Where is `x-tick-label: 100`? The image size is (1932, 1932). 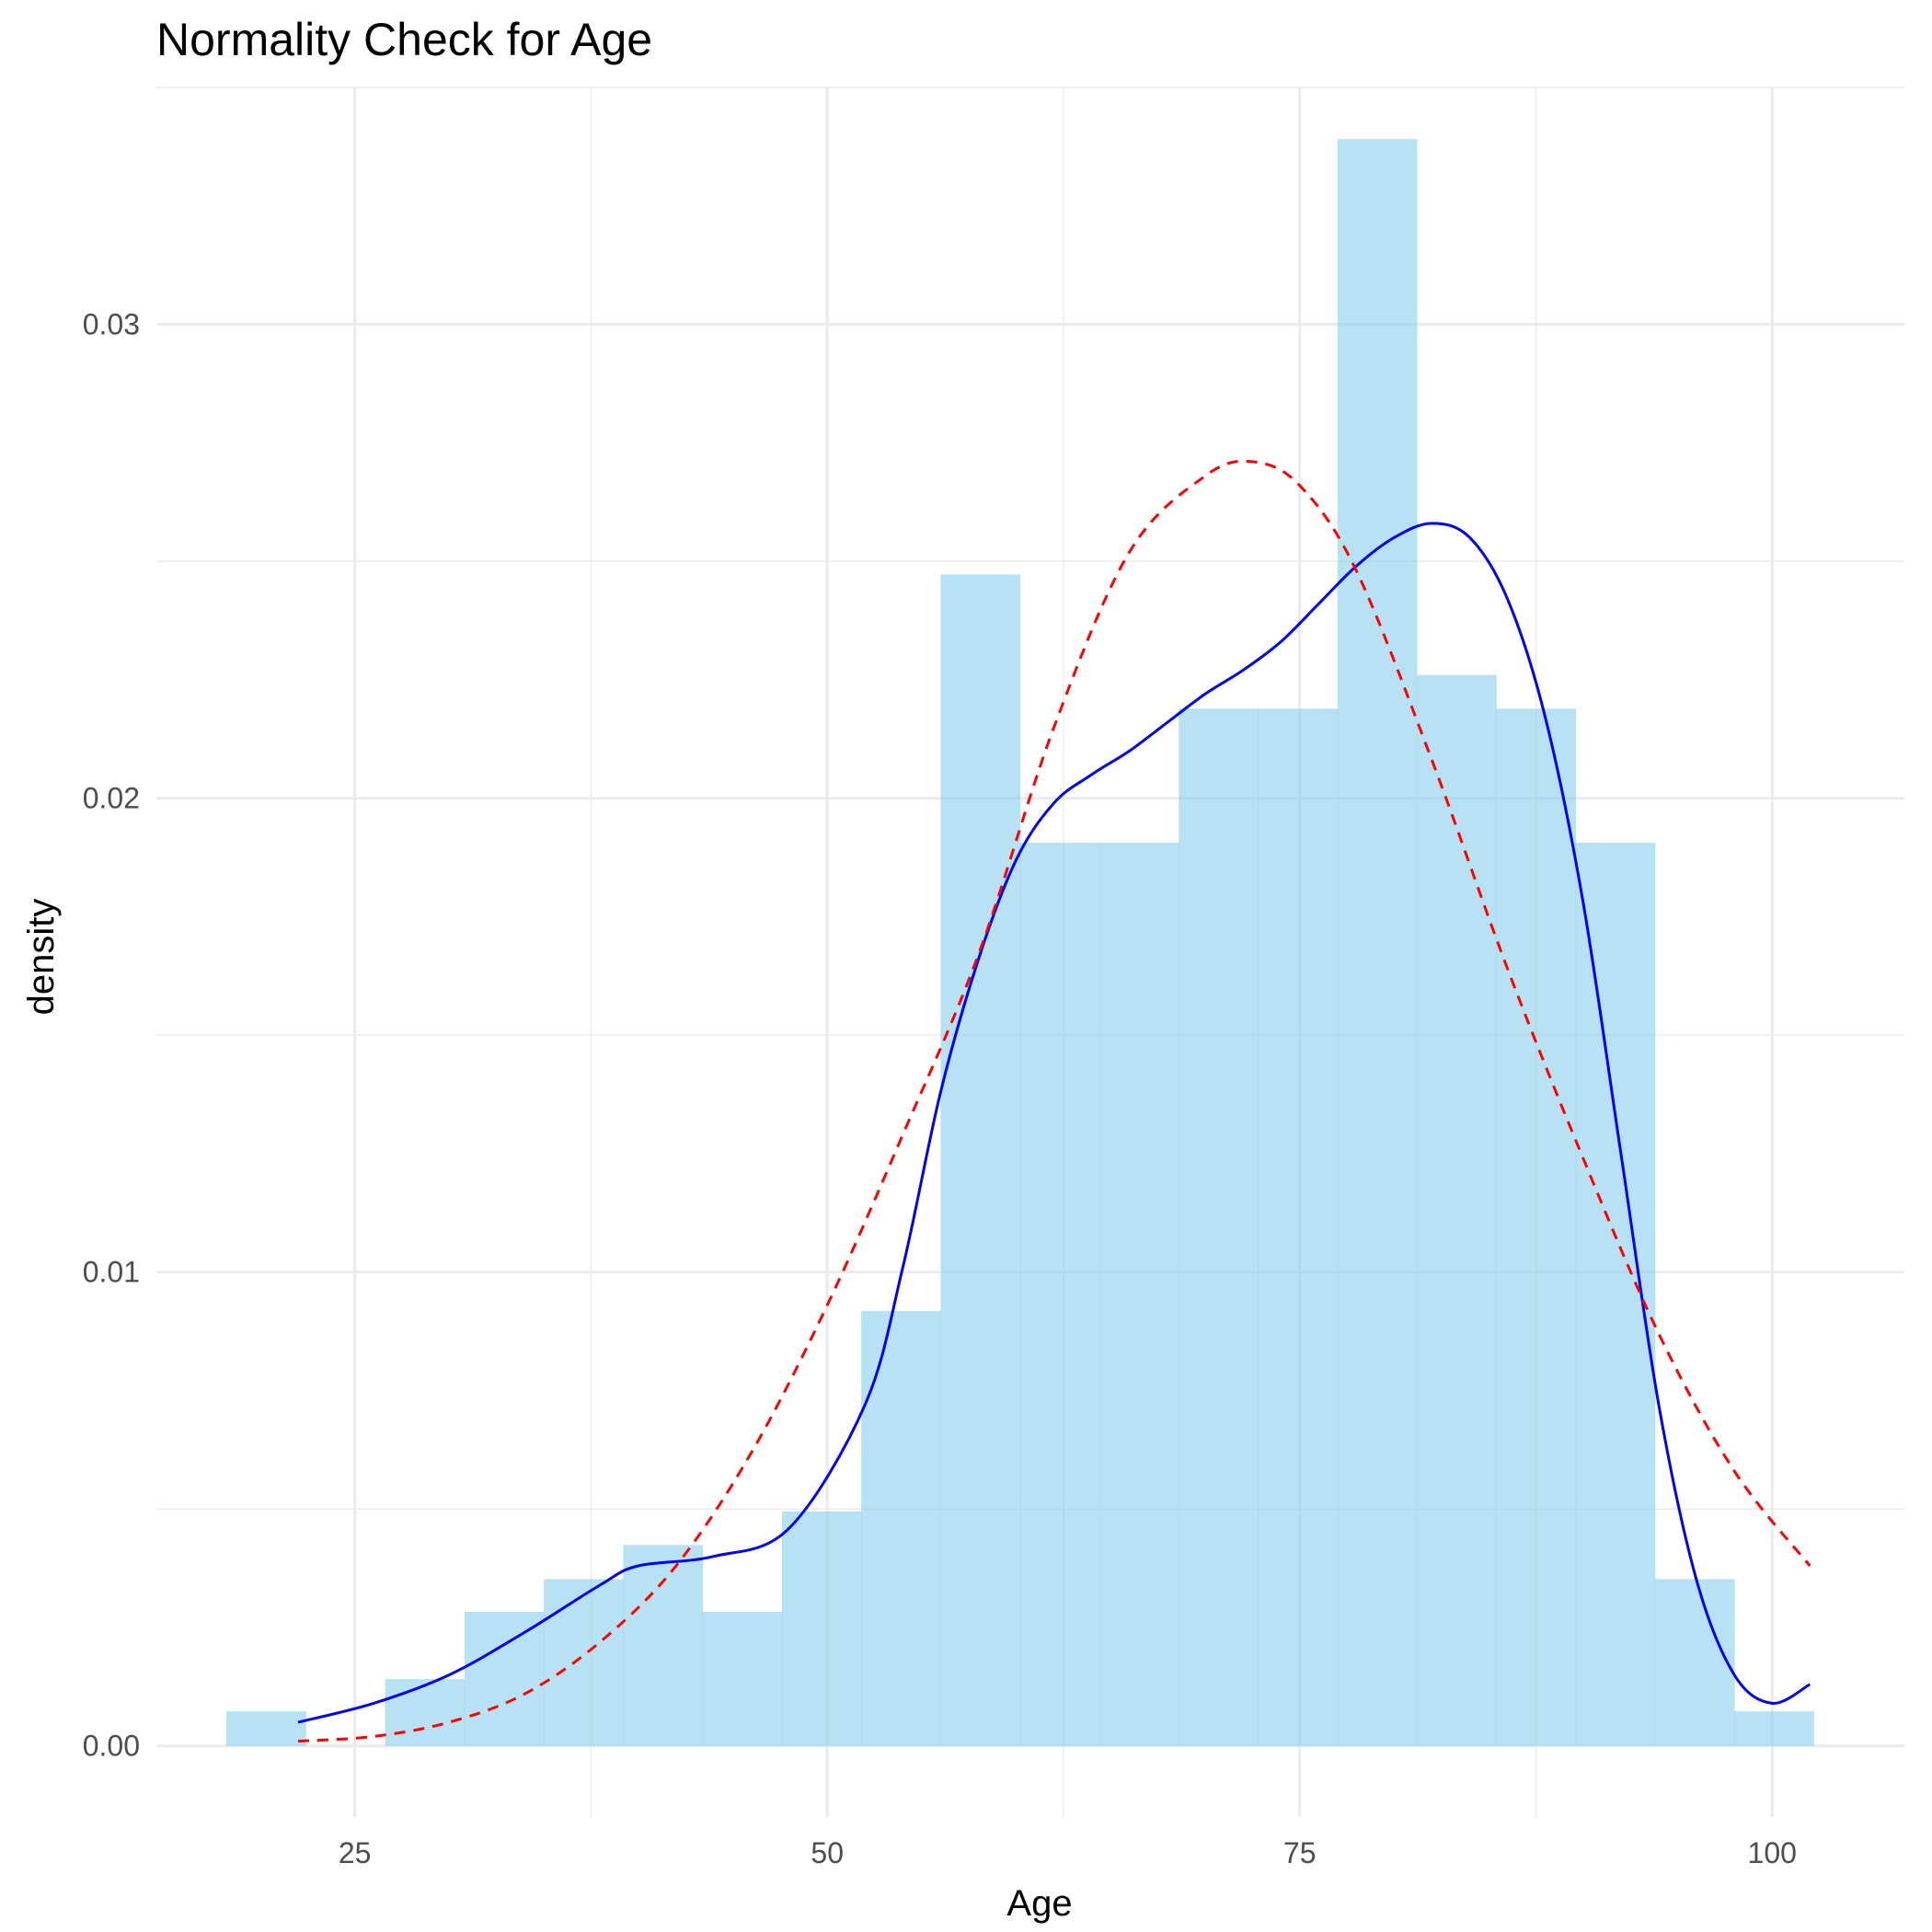
x-tick-label: 100 is located at coordinates (1772, 1852).